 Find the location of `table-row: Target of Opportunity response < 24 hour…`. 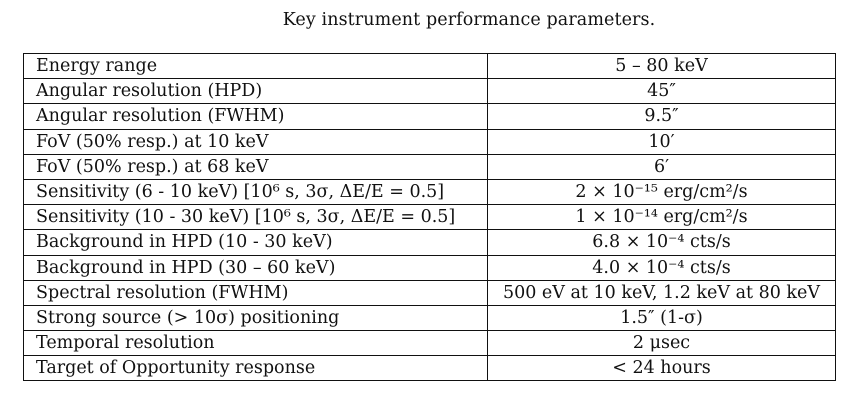

table-row: Target of Opportunity response < 24 hour… is located at coordinates (429, 368).